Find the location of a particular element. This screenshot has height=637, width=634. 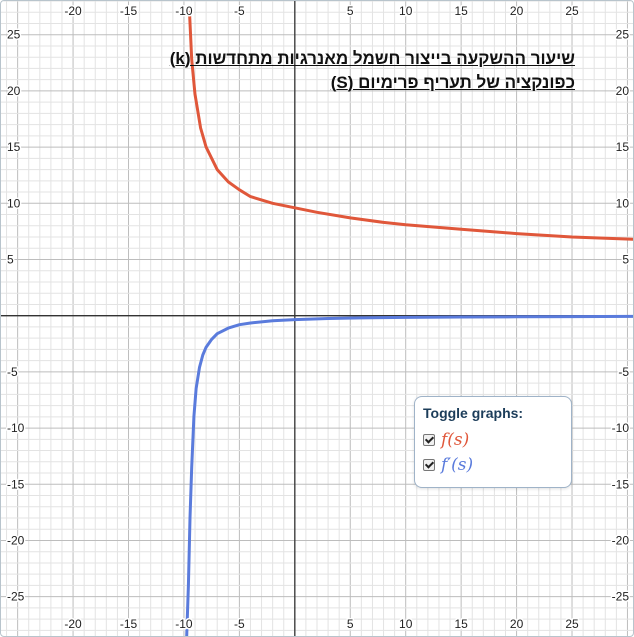

x-tick-label-top: 15 is located at coordinates (461, 11).